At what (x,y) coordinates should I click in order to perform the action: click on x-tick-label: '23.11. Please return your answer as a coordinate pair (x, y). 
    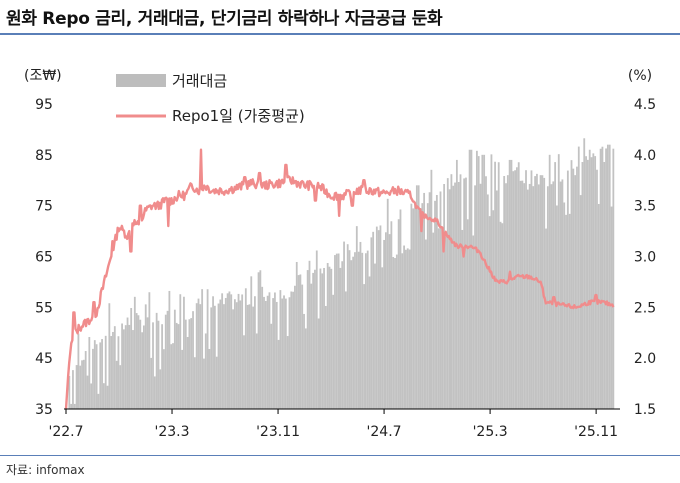
    Looking at the image, I should click on (278, 432).